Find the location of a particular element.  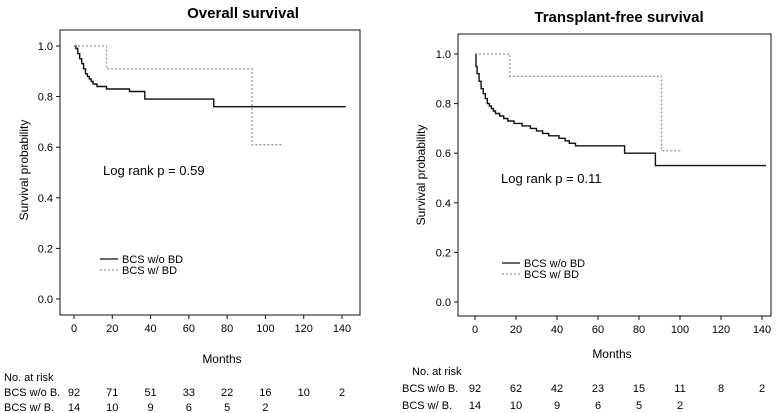

log-rank-annotation: Log rank p = 0.59 is located at coordinates (154, 170).